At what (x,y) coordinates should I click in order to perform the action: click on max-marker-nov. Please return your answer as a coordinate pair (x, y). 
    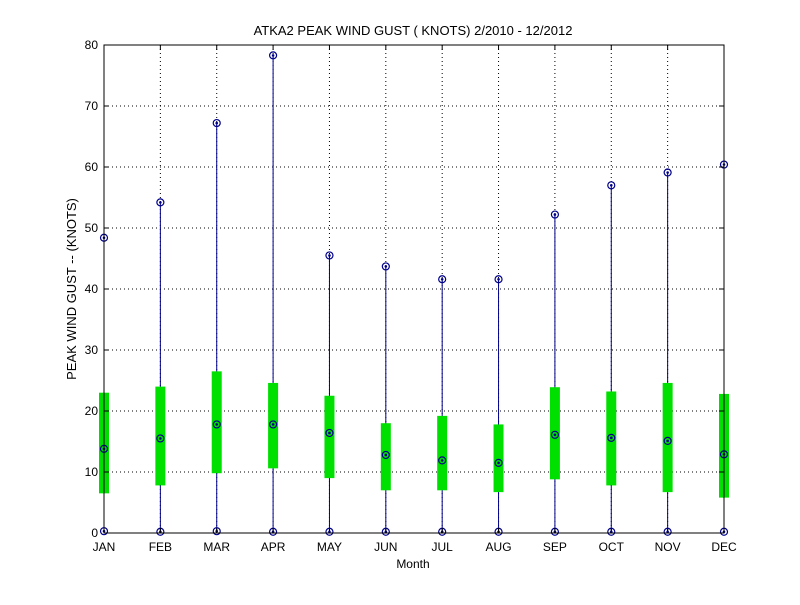
    Looking at the image, I should click on (667, 172).